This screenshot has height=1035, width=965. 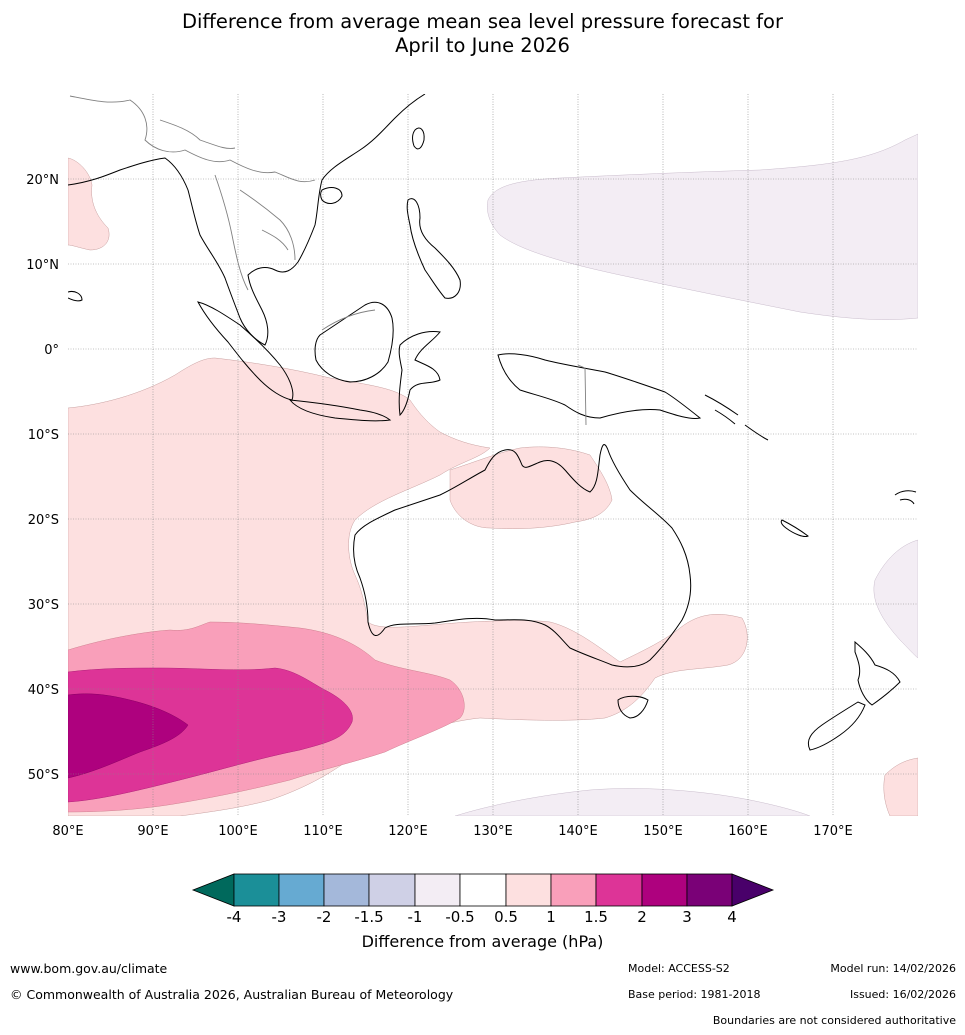 I want to click on coastline-fiji, so click(x=905, y=497).